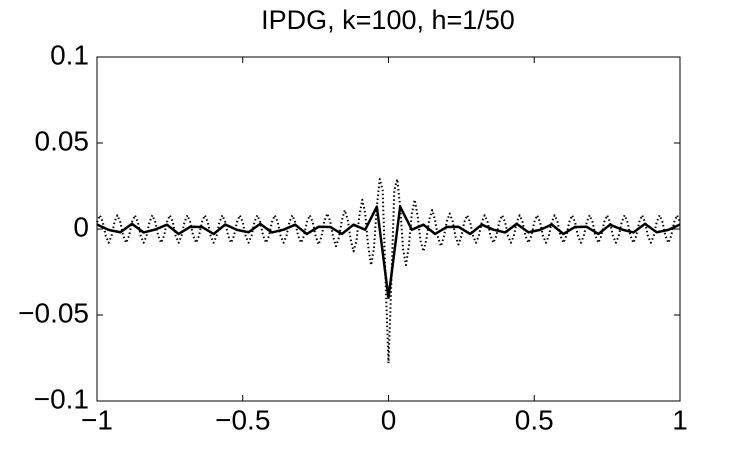 The width and height of the screenshot is (750, 451). What do you see at coordinates (81, 226) in the screenshot?
I see `y-tick-label: 0` at bounding box center [81, 226].